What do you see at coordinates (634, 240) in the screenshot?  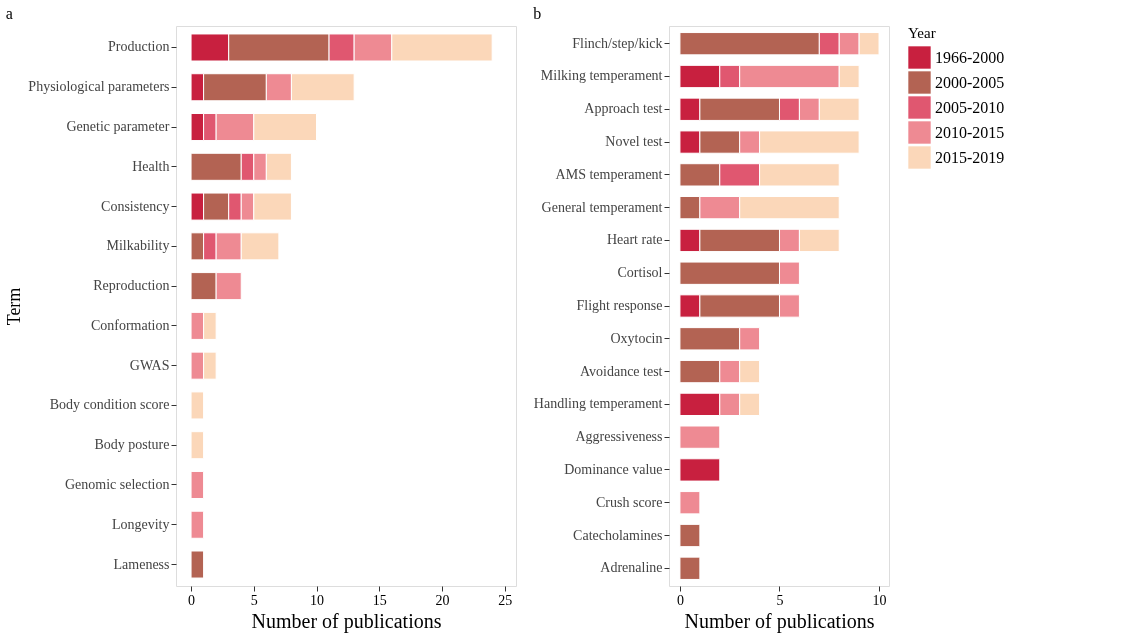 I see `y-tick-label: Heart rate` at bounding box center [634, 240].